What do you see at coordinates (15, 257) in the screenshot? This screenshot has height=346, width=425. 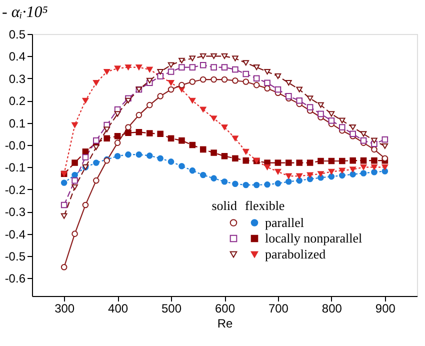 I see `y-tick-label: -0.5` at bounding box center [15, 257].